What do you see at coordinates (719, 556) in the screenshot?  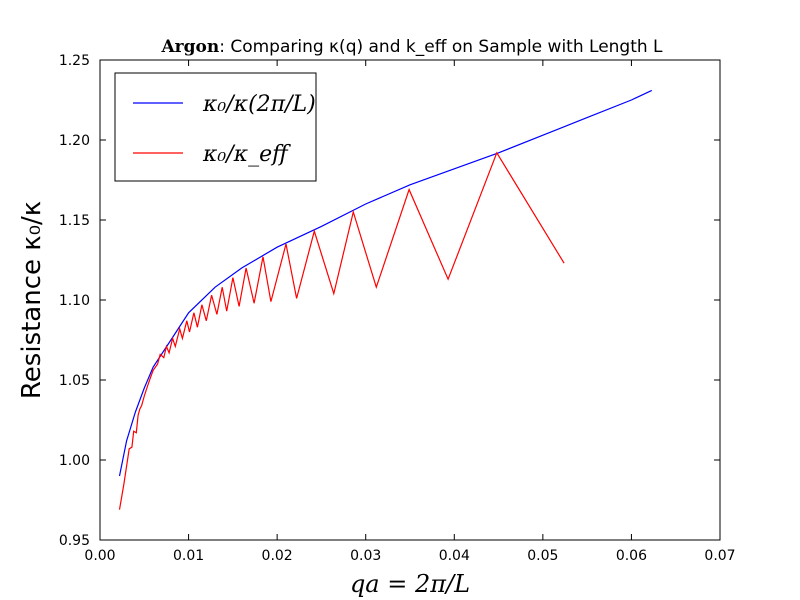 I see `x-tick-label: 0.07` at bounding box center [719, 556].